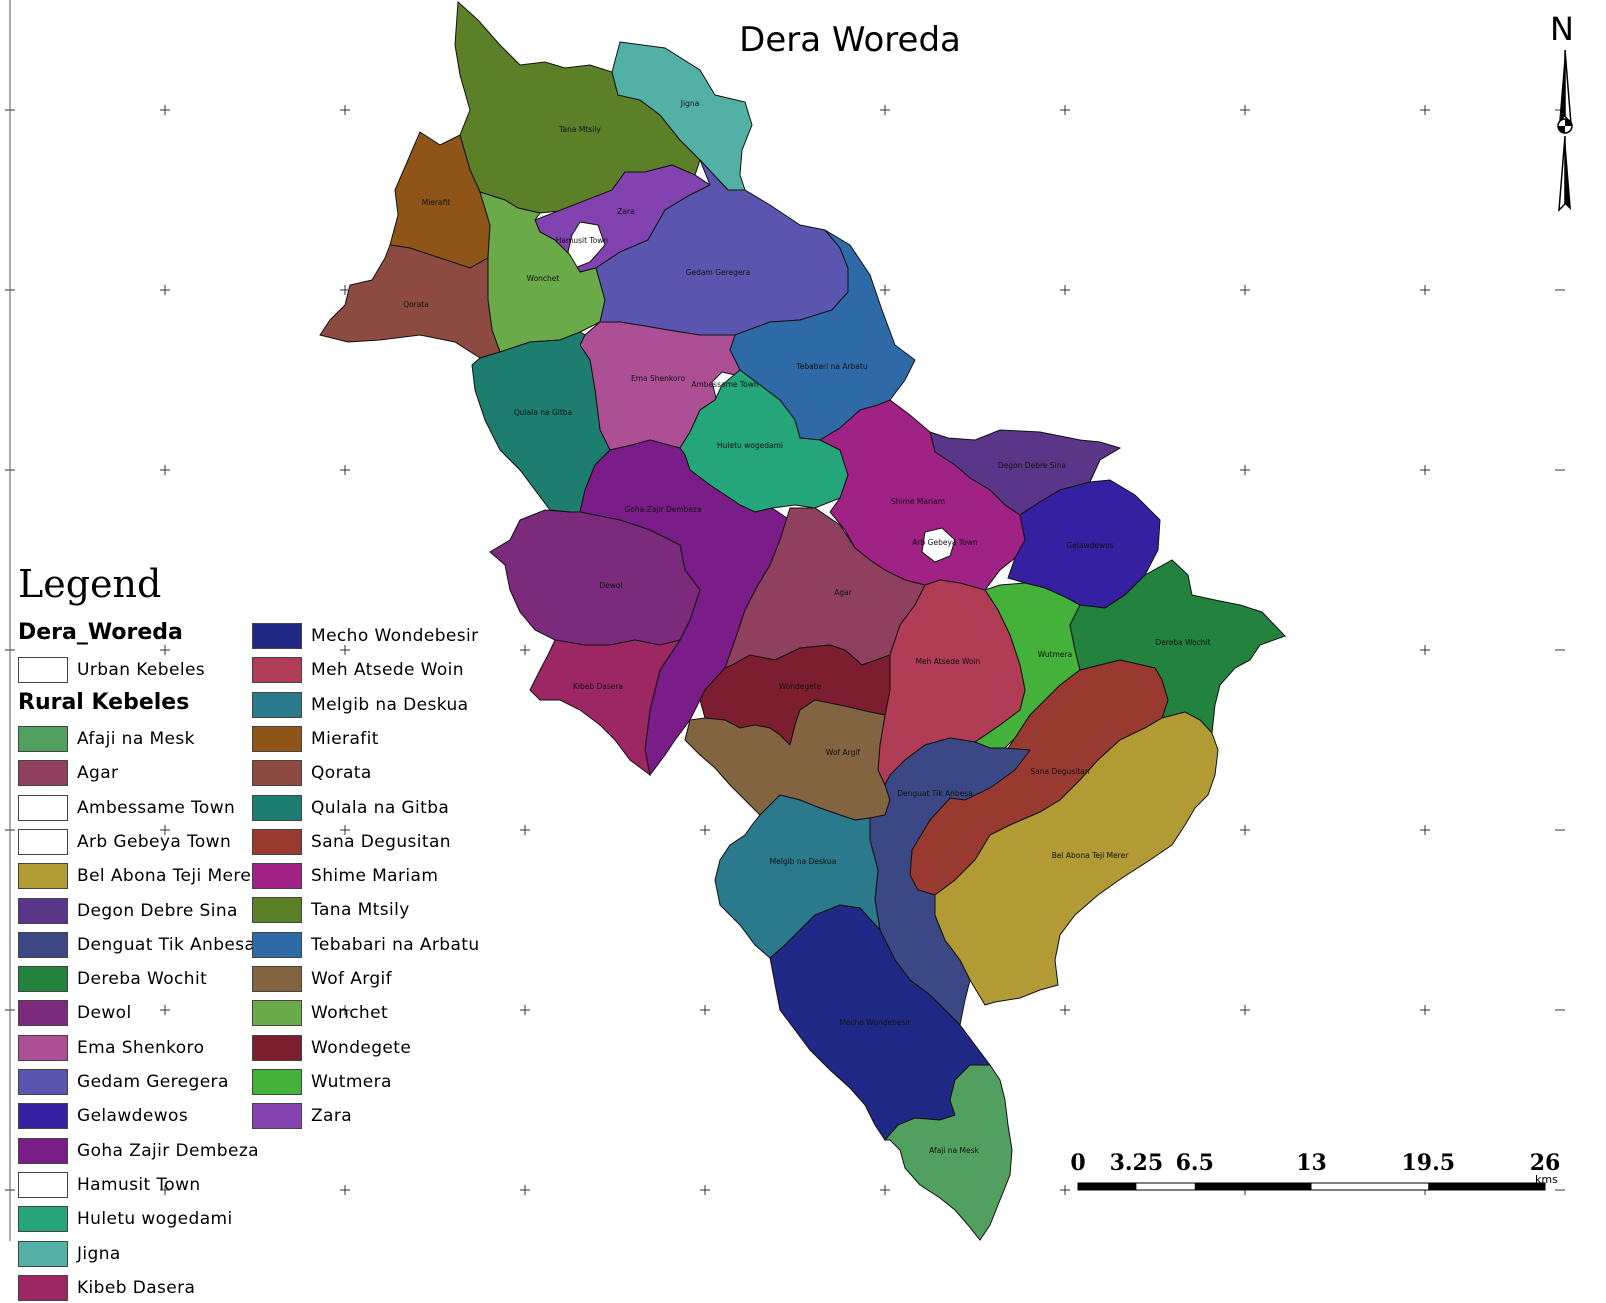  I want to click on kebele-region-denguat-tik-anbesa, so click(950, 882).